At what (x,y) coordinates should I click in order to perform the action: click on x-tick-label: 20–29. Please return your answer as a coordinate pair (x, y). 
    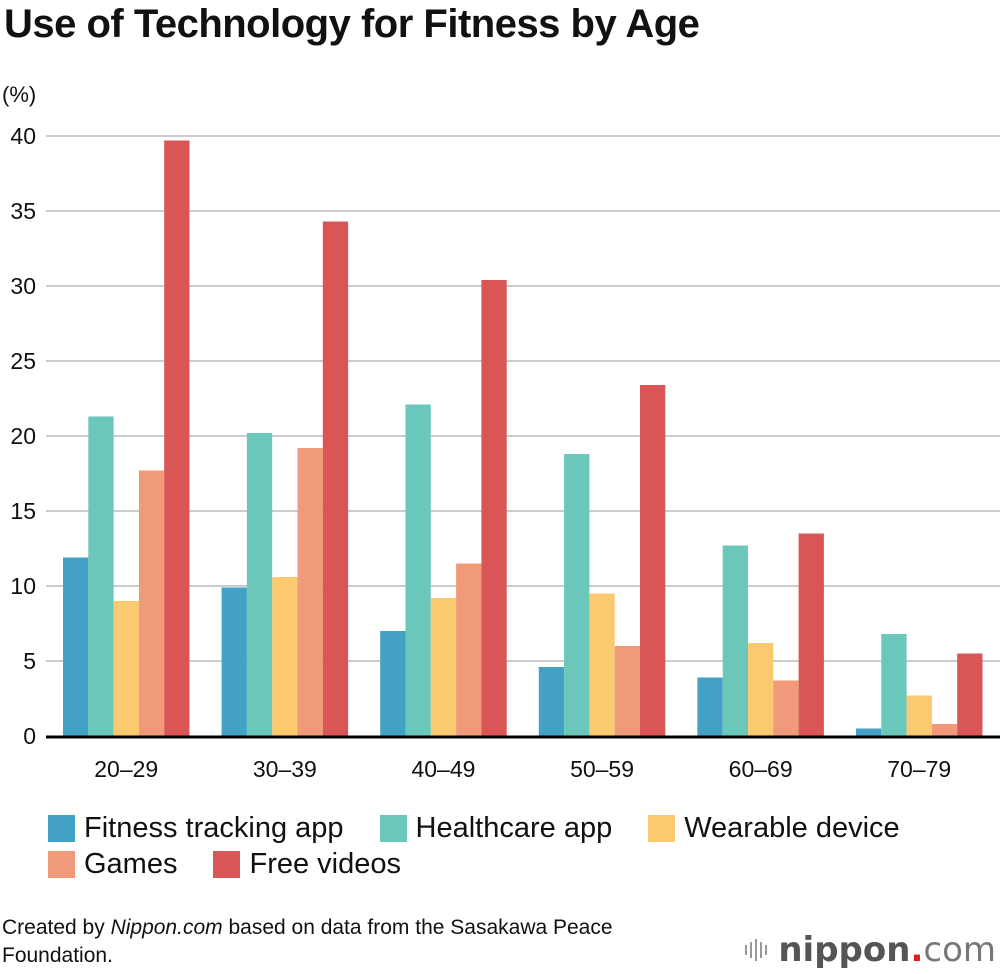
    Looking at the image, I should click on (126, 769).